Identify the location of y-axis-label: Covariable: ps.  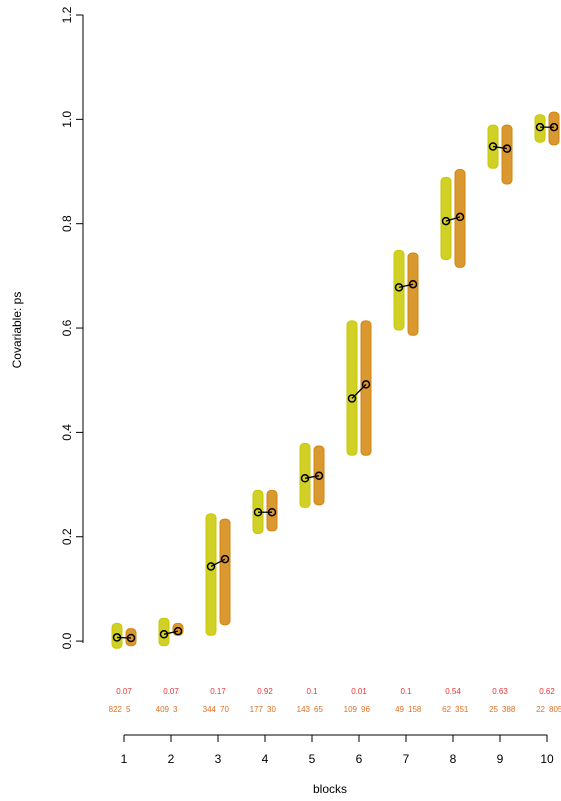
(17, 330).